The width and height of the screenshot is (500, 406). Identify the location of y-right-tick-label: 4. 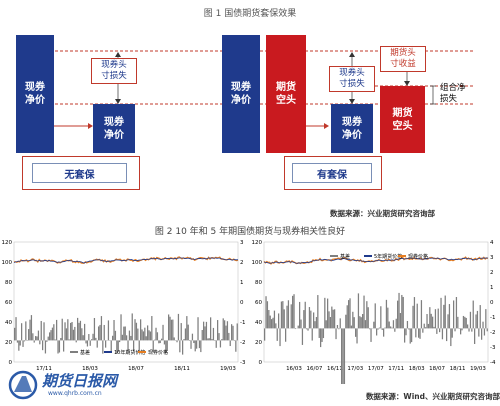
(492, 243).